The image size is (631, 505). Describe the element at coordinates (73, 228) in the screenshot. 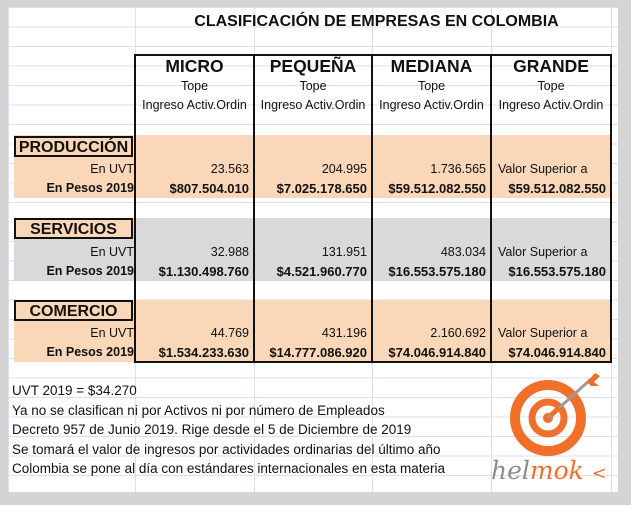

I see `sector-label-servicios: SERVICIOS` at that location.